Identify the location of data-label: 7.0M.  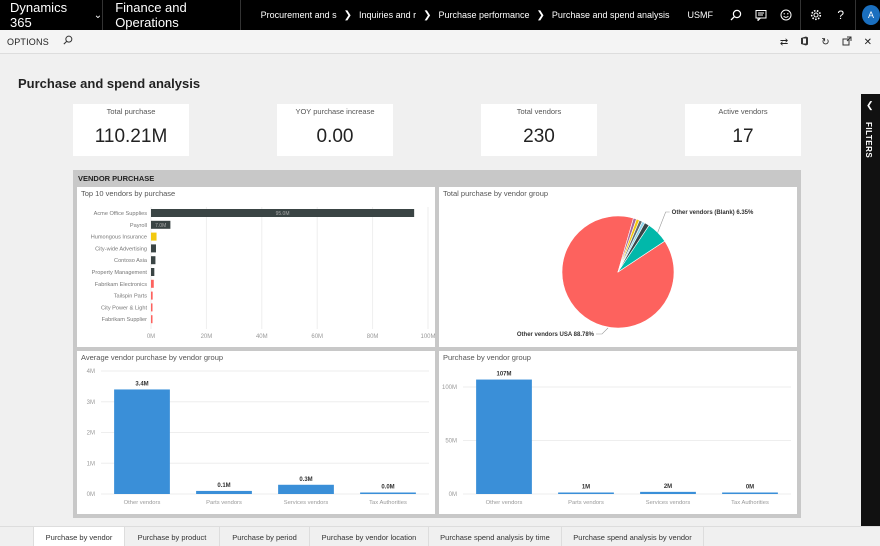
(160, 226).